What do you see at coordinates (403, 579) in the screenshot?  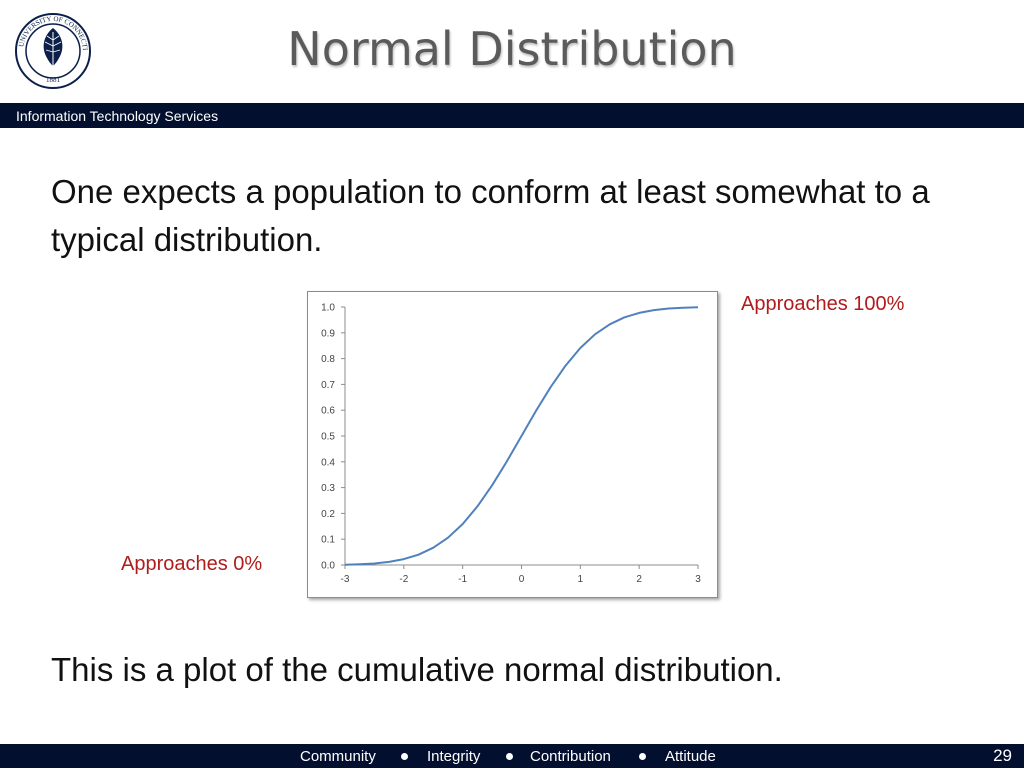 I see `x-tick-label: -2` at bounding box center [403, 579].